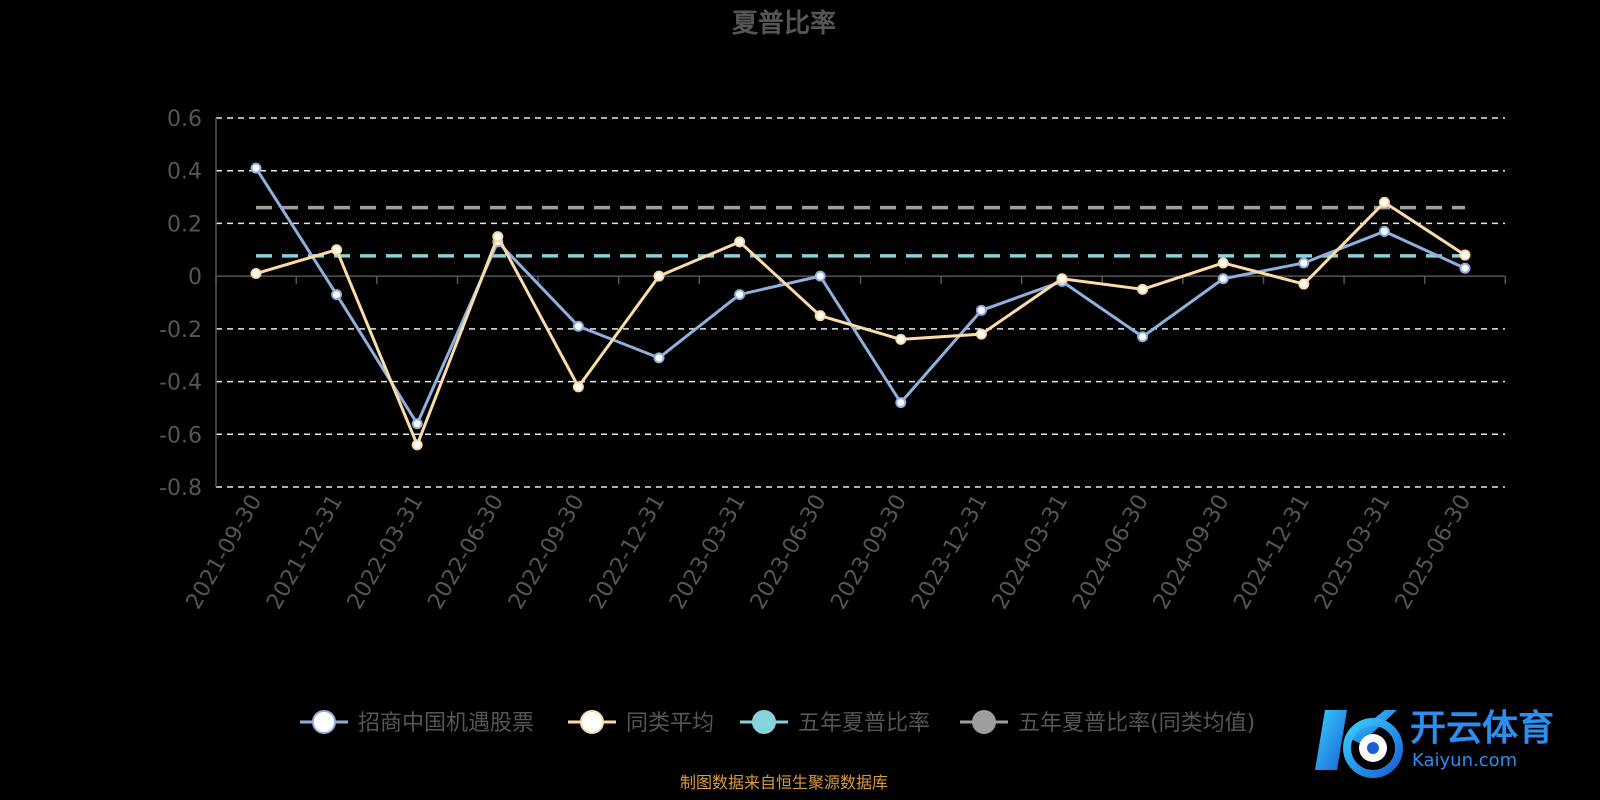 The height and width of the screenshot is (800, 1600). What do you see at coordinates (950, 552) in the screenshot?
I see `x-tick-label: 2023-12-31` at bounding box center [950, 552].